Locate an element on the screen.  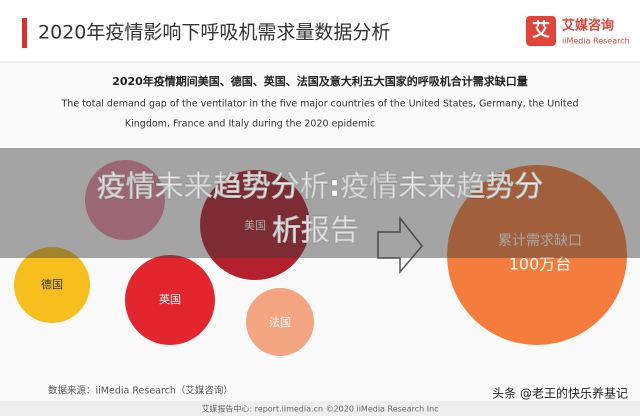
total-label: 累计需求缺口 is located at coordinates (540, 241).